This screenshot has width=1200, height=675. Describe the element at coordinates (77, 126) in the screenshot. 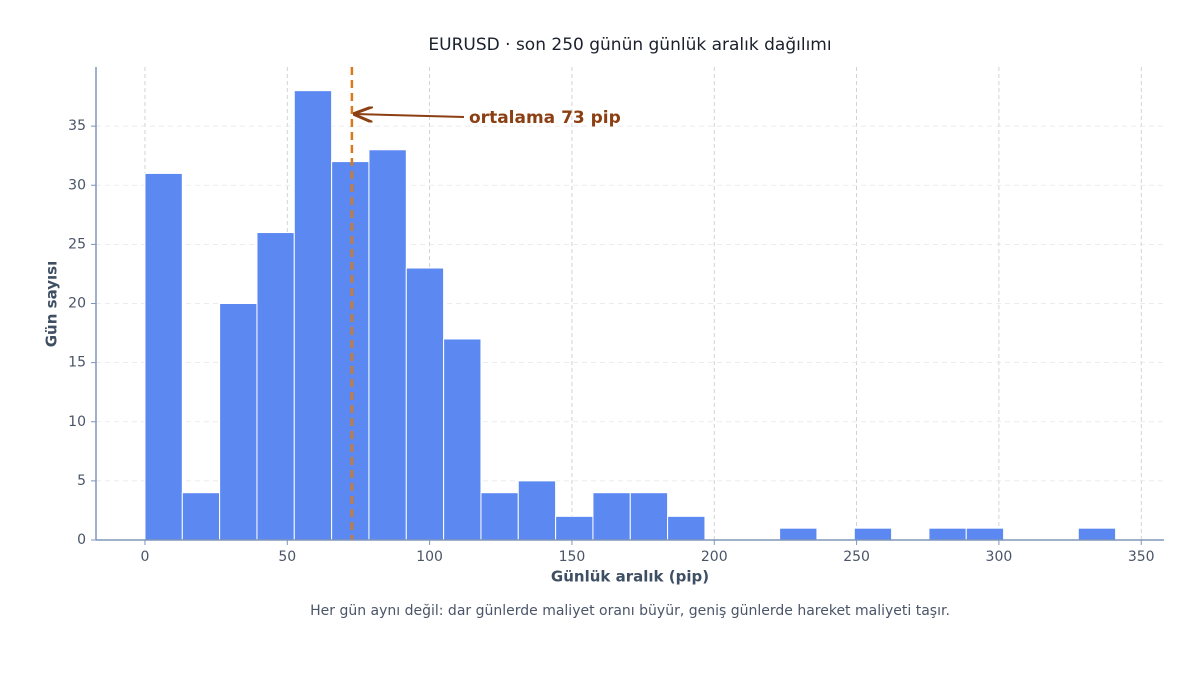

I see `y-tick-label: 35` at that location.